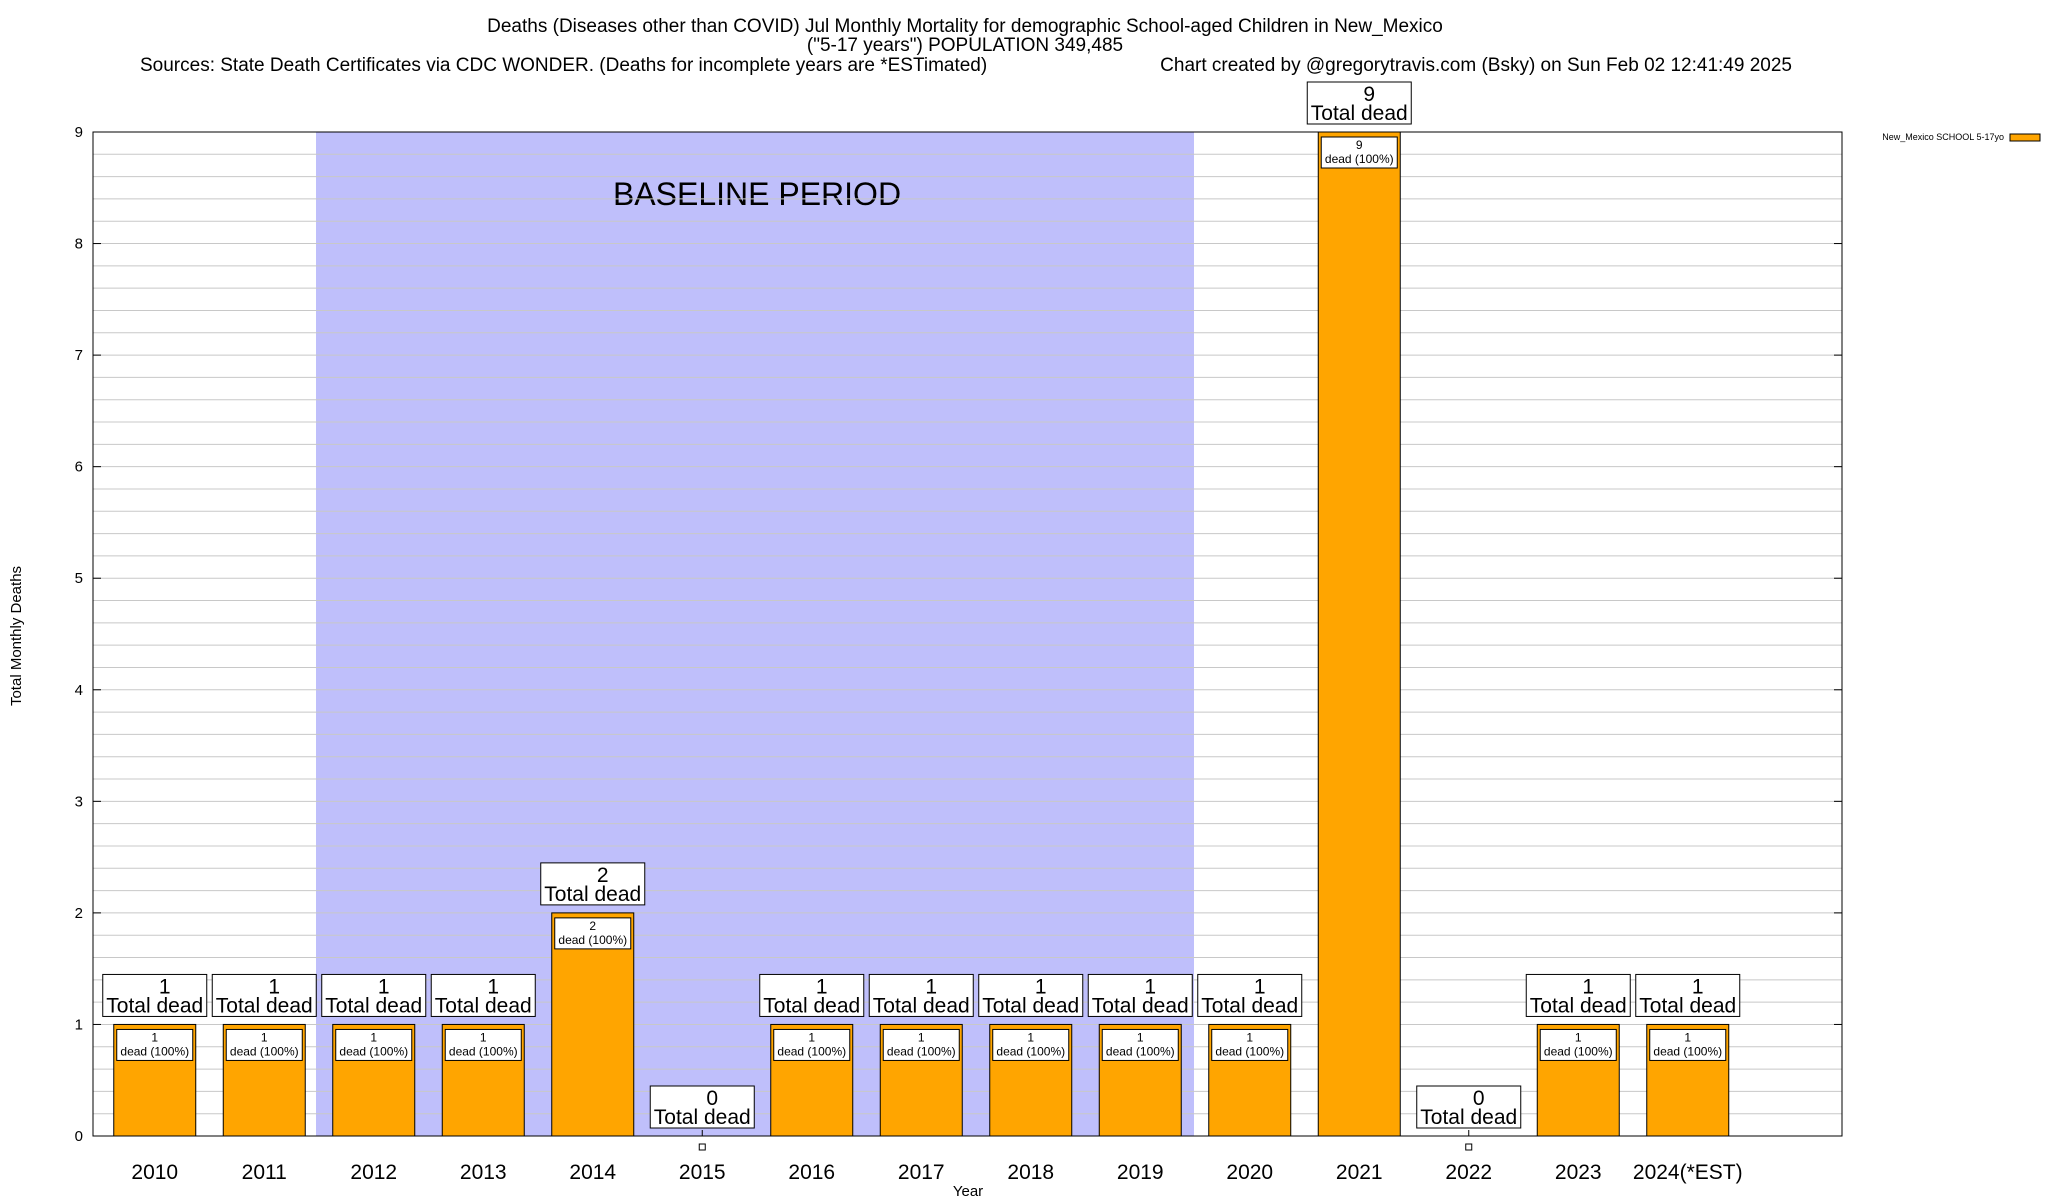  I want to click on total-value: 0, so click(712, 1098).